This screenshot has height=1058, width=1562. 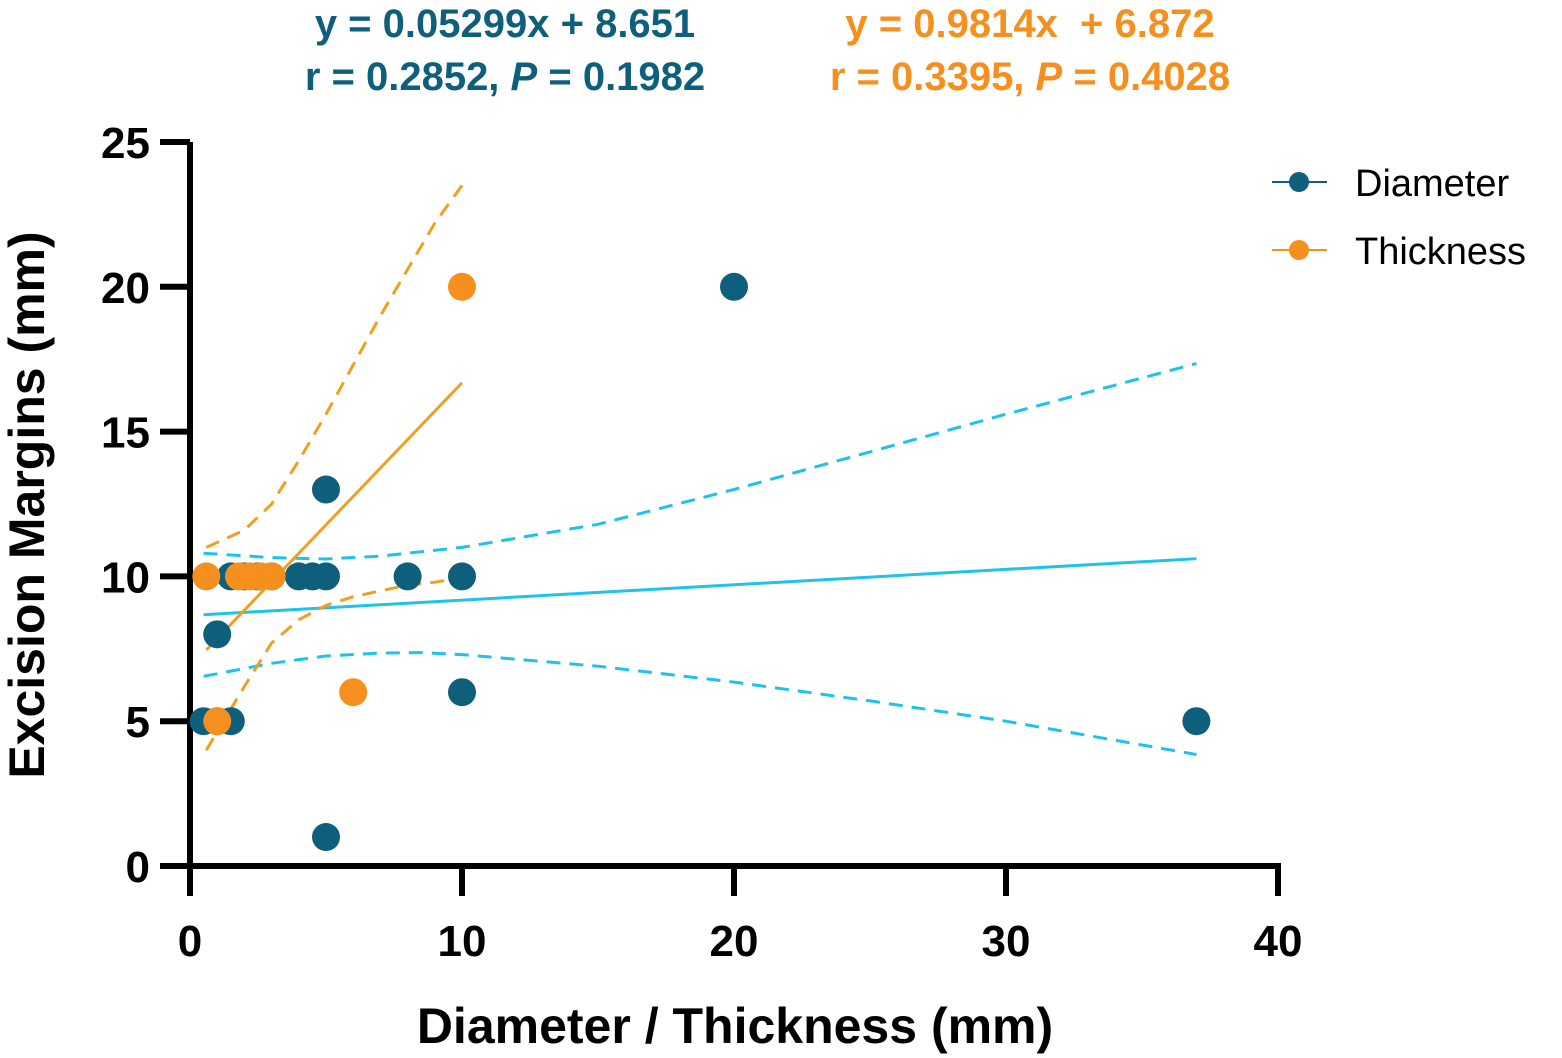 I want to click on legend-label-thickness: Thickness, so click(x=1440, y=252).